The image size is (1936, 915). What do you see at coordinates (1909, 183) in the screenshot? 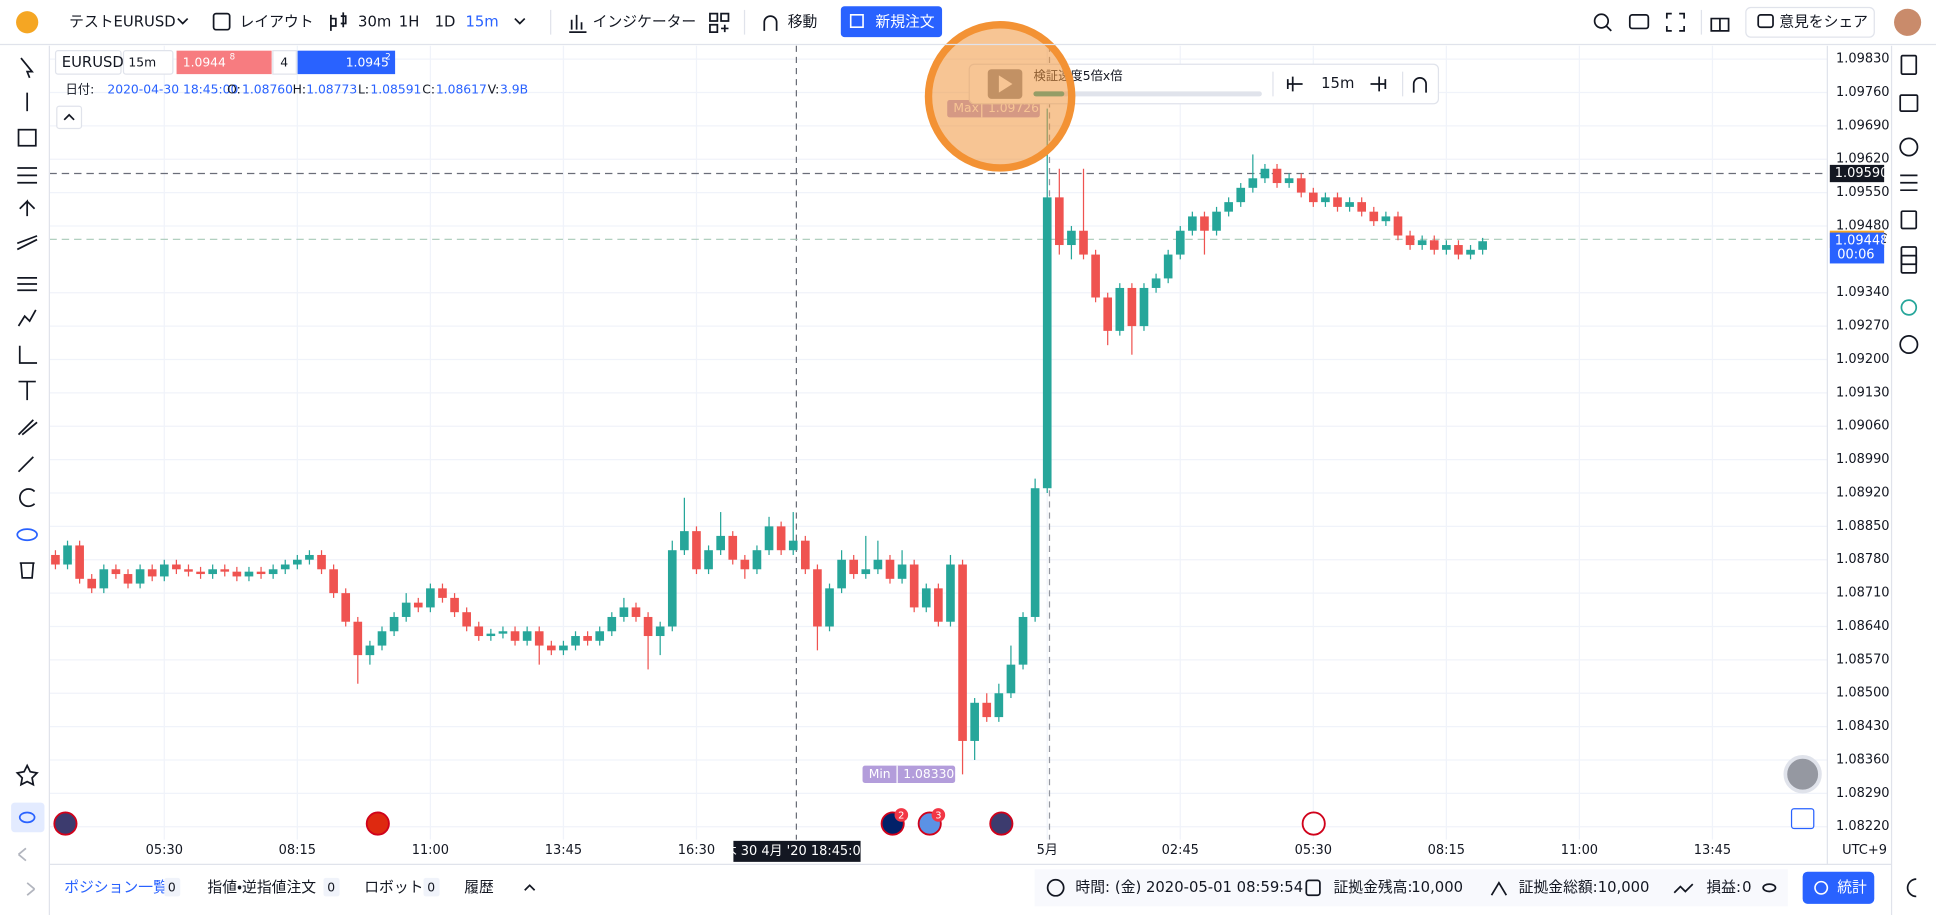
I see `list-icon` at bounding box center [1909, 183].